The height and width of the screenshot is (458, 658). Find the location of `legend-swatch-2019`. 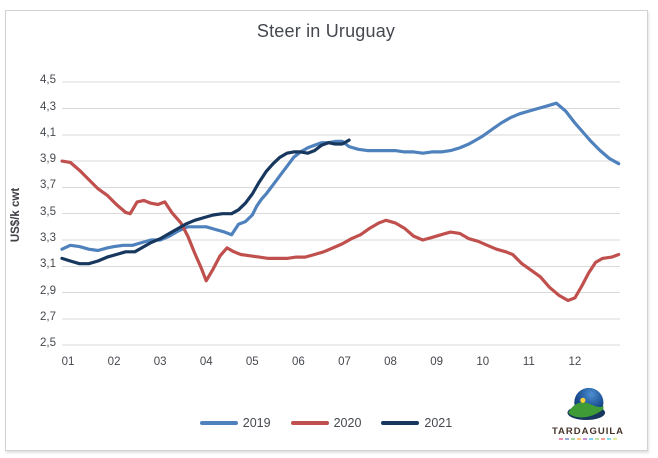

legend-swatch-2019 is located at coordinates (218, 423).